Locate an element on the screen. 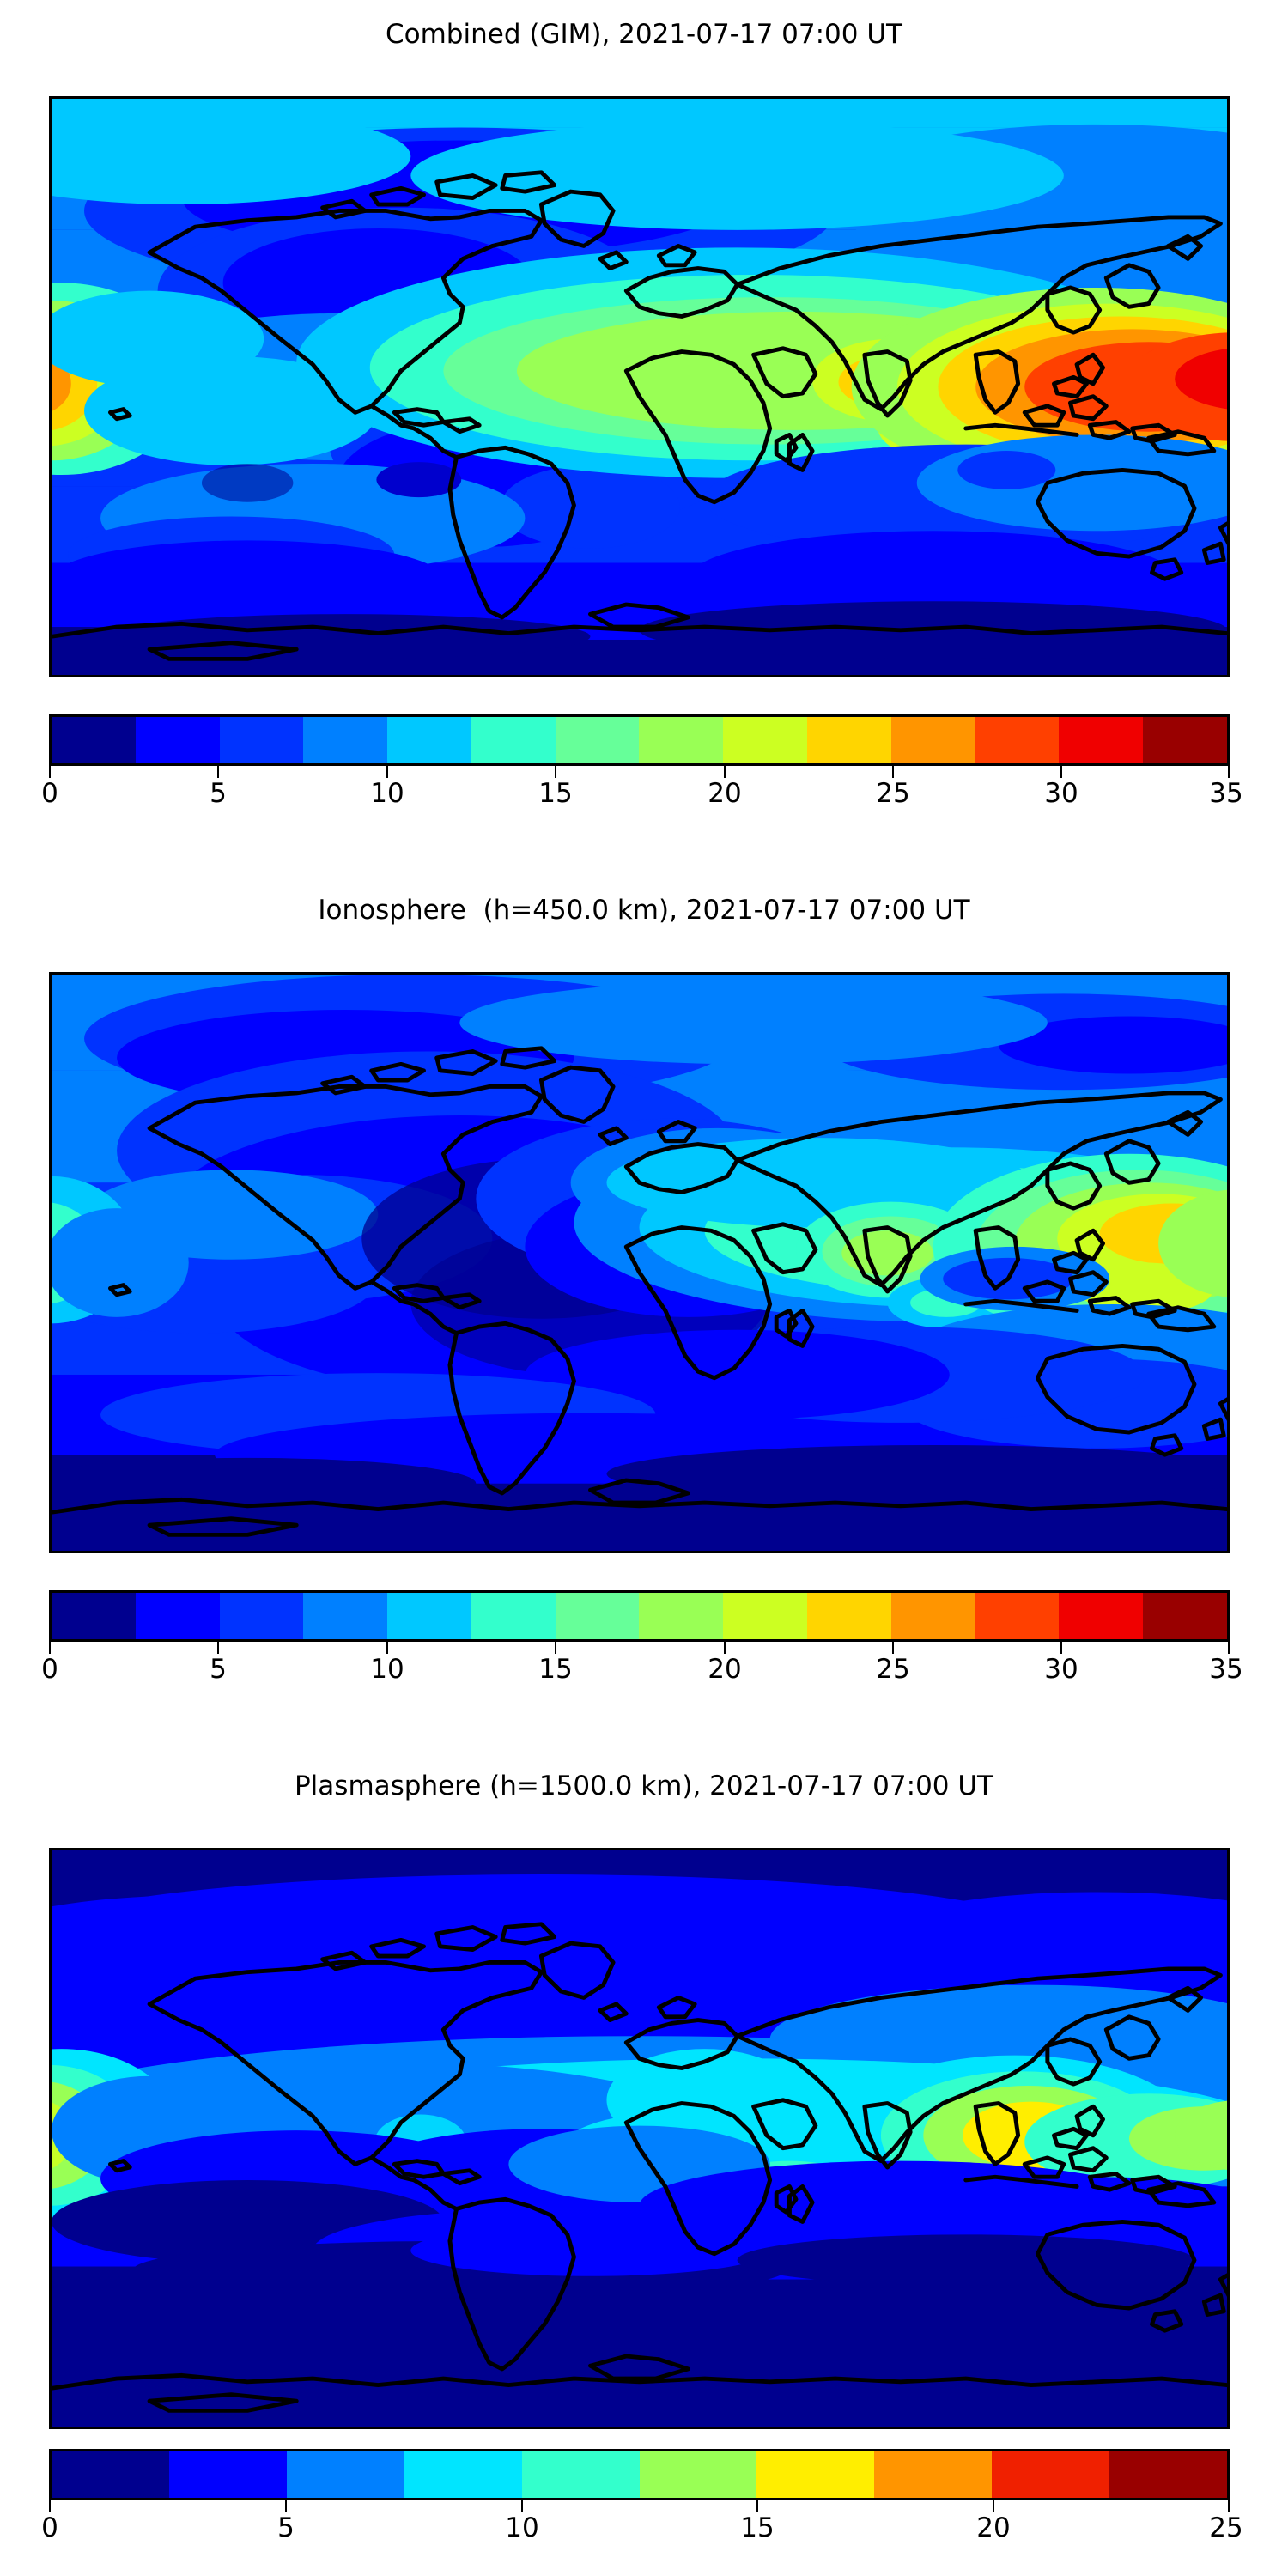 This screenshot has width=1288, height=2576. panel-title: Combined (GIM), 2021-07-17 07:00 UT is located at coordinates (644, 34).